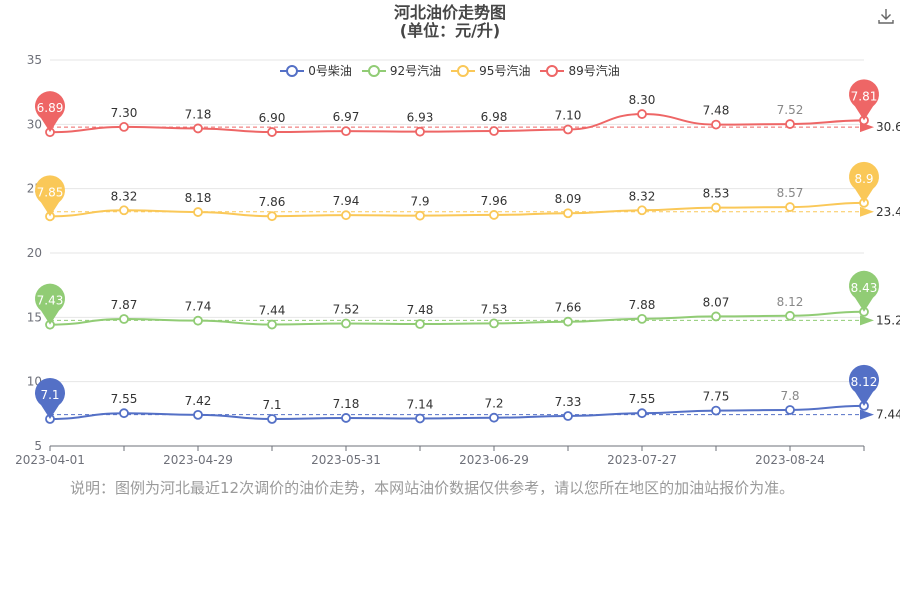 The height and width of the screenshot is (600, 900). Describe the element at coordinates (716, 194) in the screenshot. I see `data-label: 8.53` at that location.